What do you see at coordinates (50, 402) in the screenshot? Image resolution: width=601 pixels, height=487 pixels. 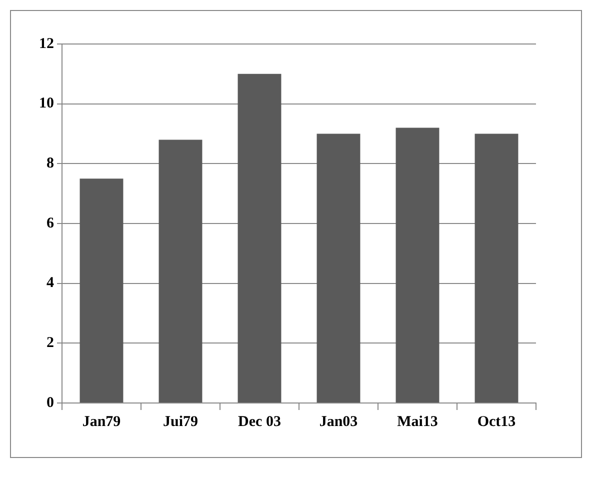 I see `y-tick-label: 0` at bounding box center [50, 402].